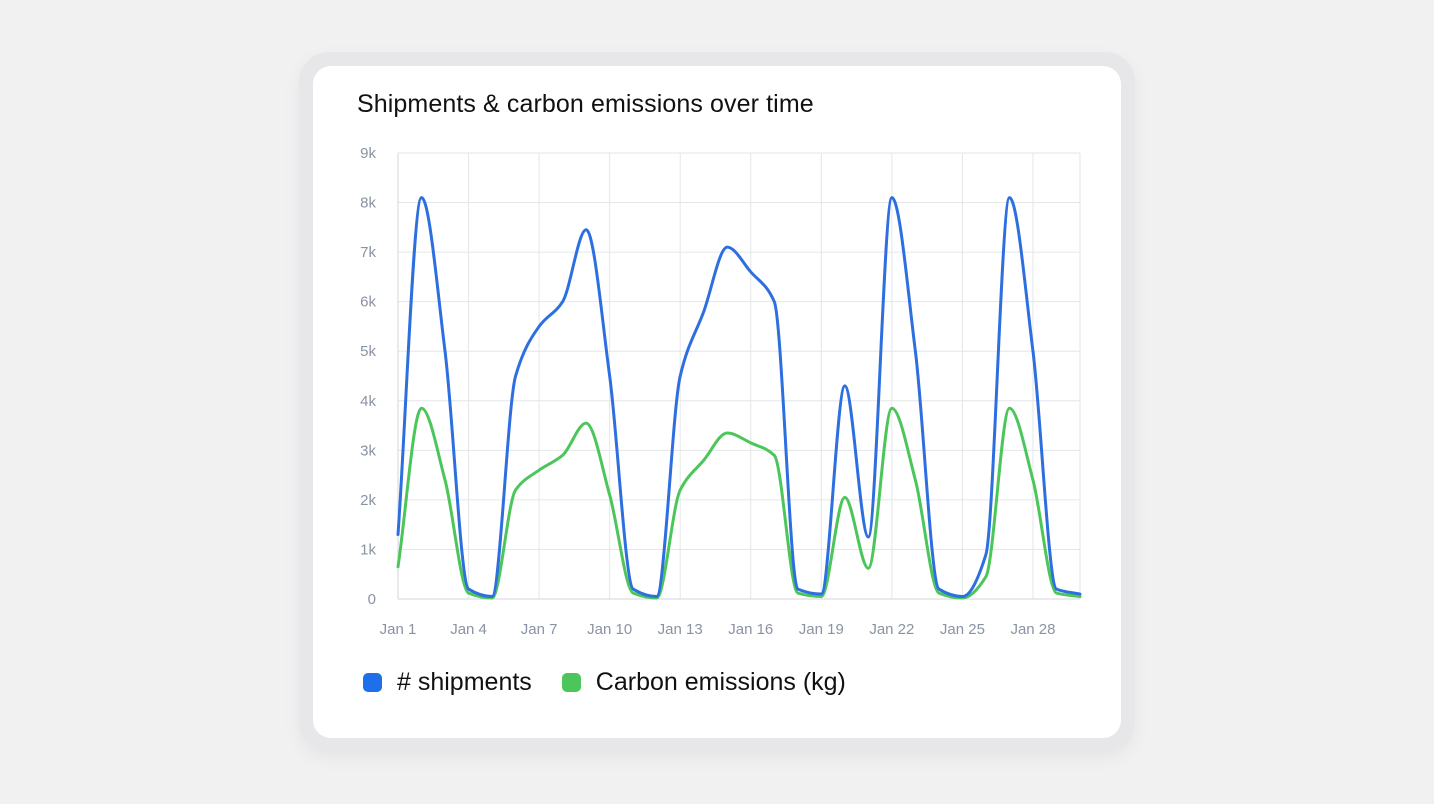  Describe the element at coordinates (368, 203) in the screenshot. I see `y-tick-label: 8k` at that location.